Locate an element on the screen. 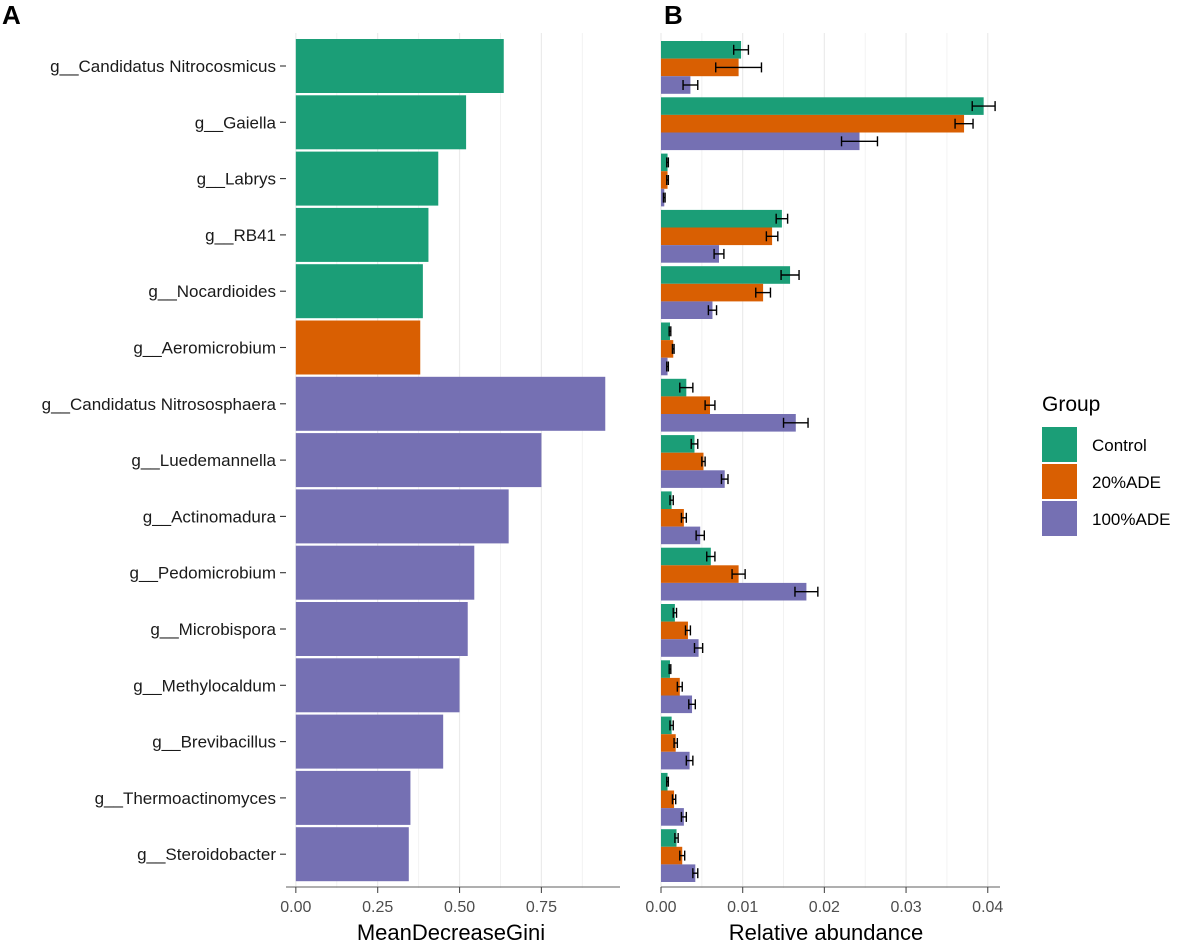 The width and height of the screenshot is (1181, 948). bar-importance-brevibacillus is located at coordinates (369, 741).